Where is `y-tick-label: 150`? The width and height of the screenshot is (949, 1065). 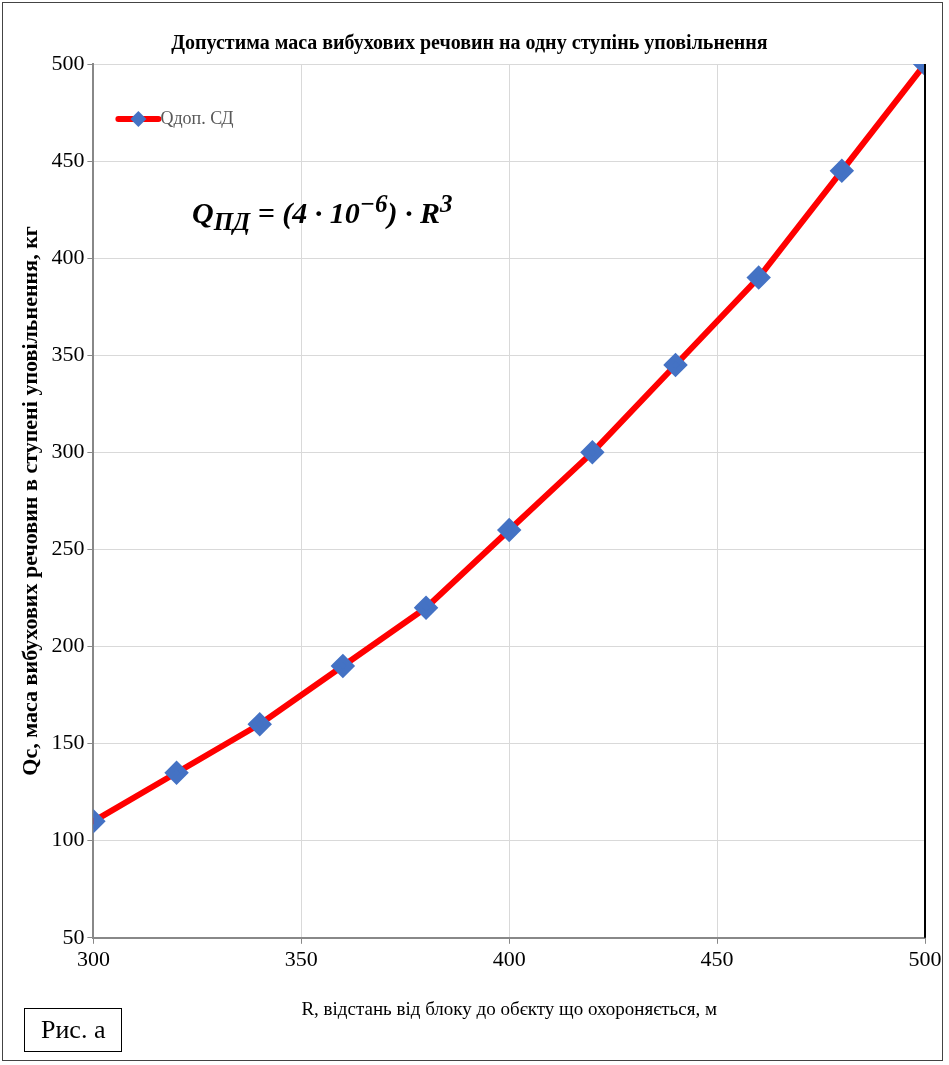 y-tick-label: 150 is located at coordinates (68, 742).